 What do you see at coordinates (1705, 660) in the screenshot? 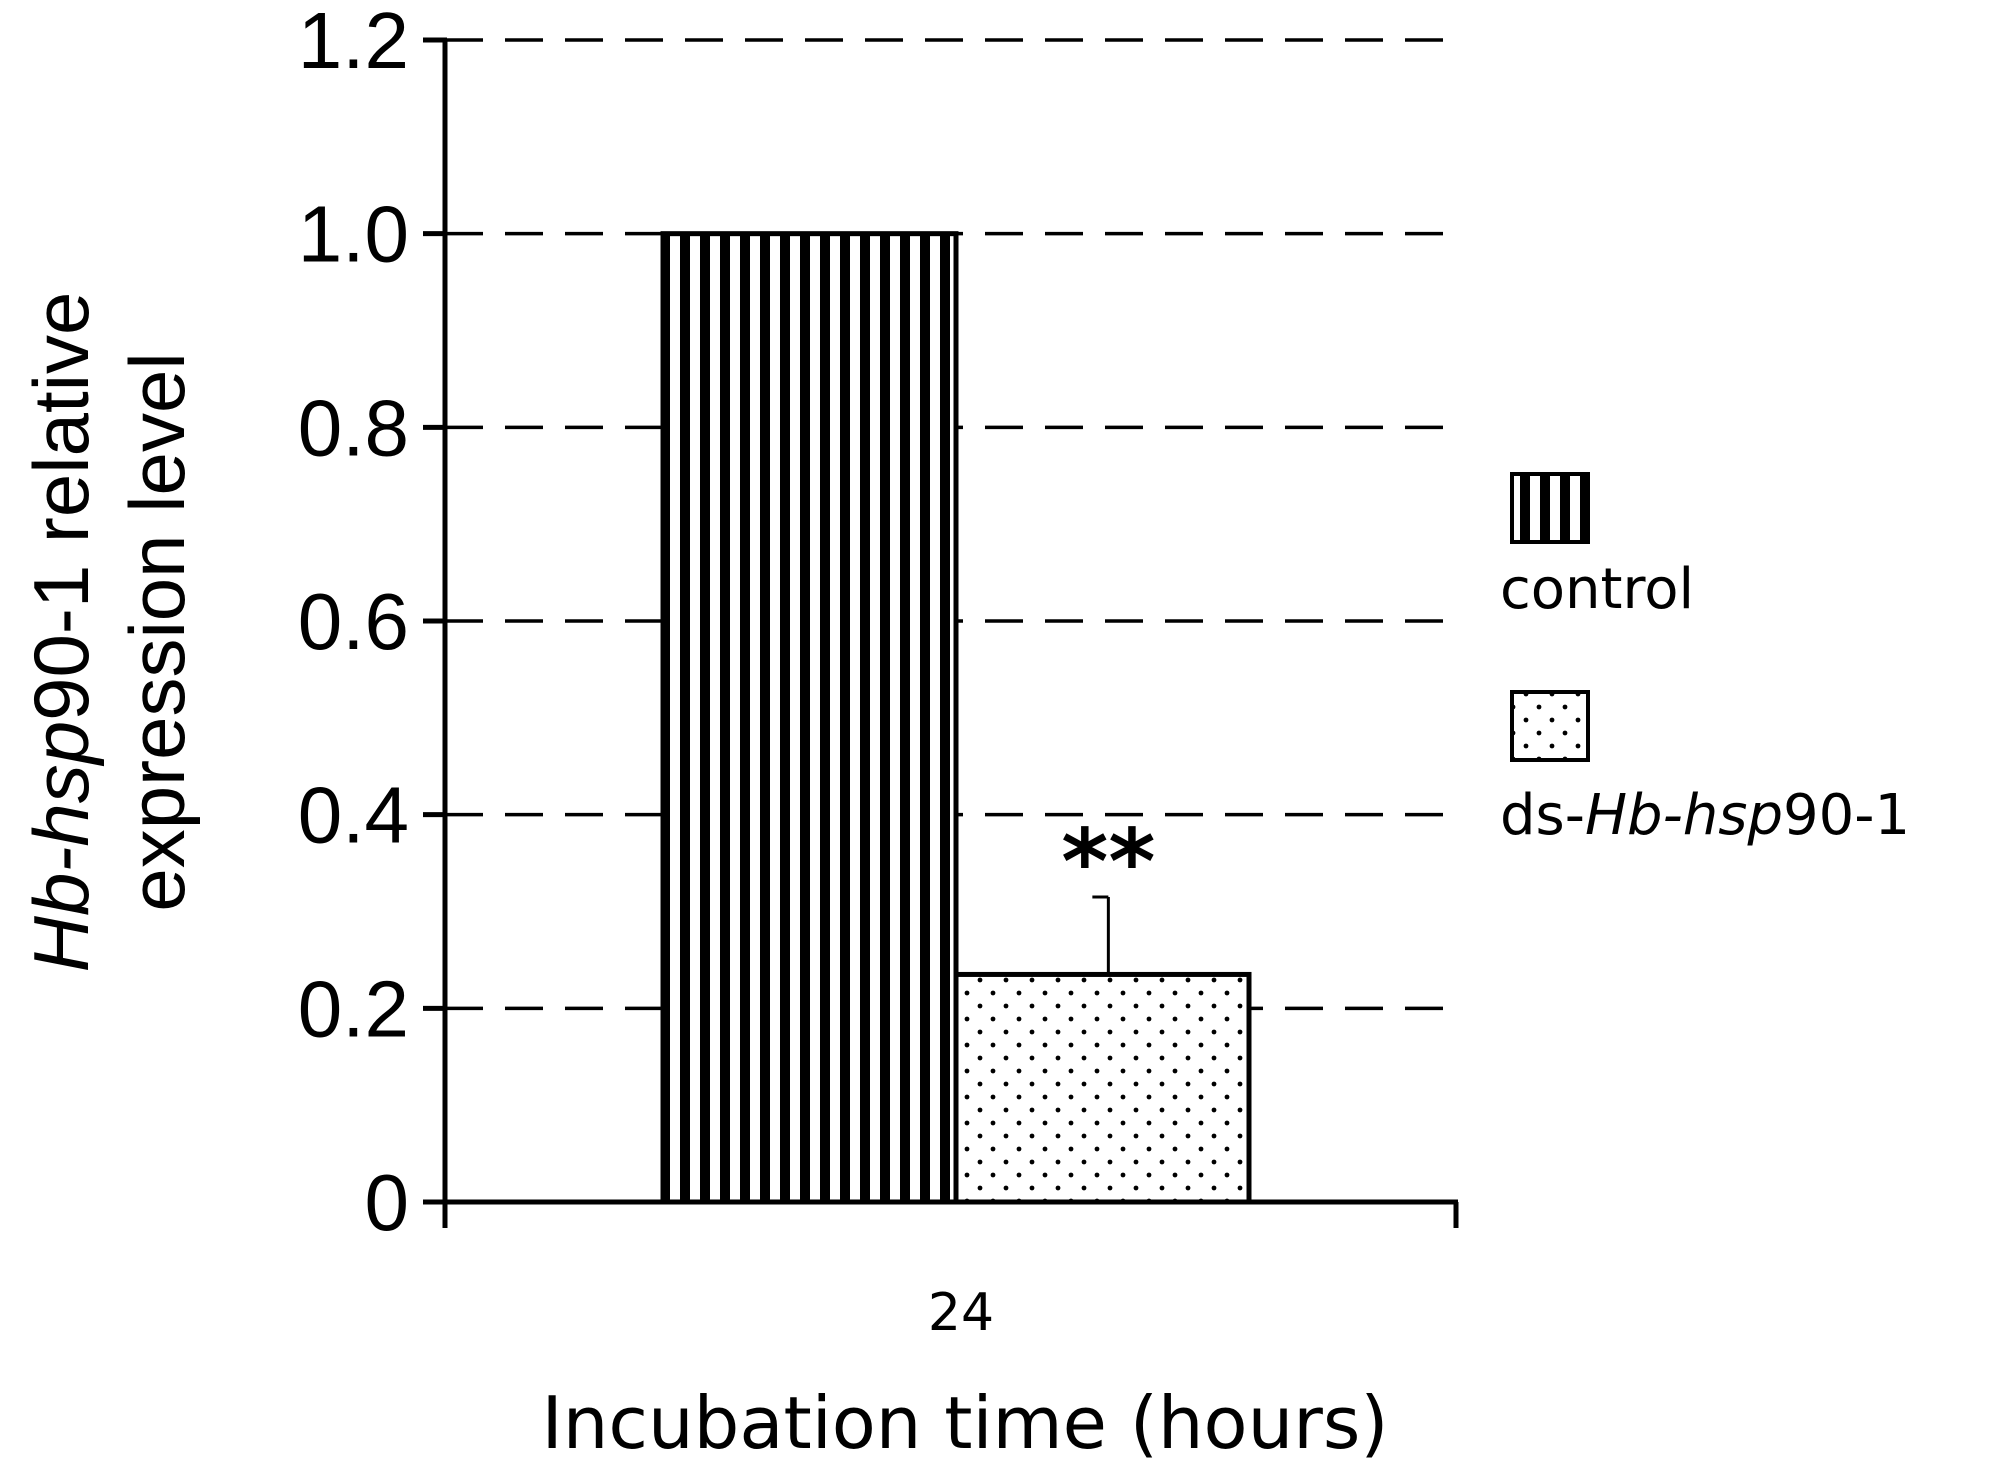
I see `legend: control ds-Hb-hsp90-1` at bounding box center [1705, 660].